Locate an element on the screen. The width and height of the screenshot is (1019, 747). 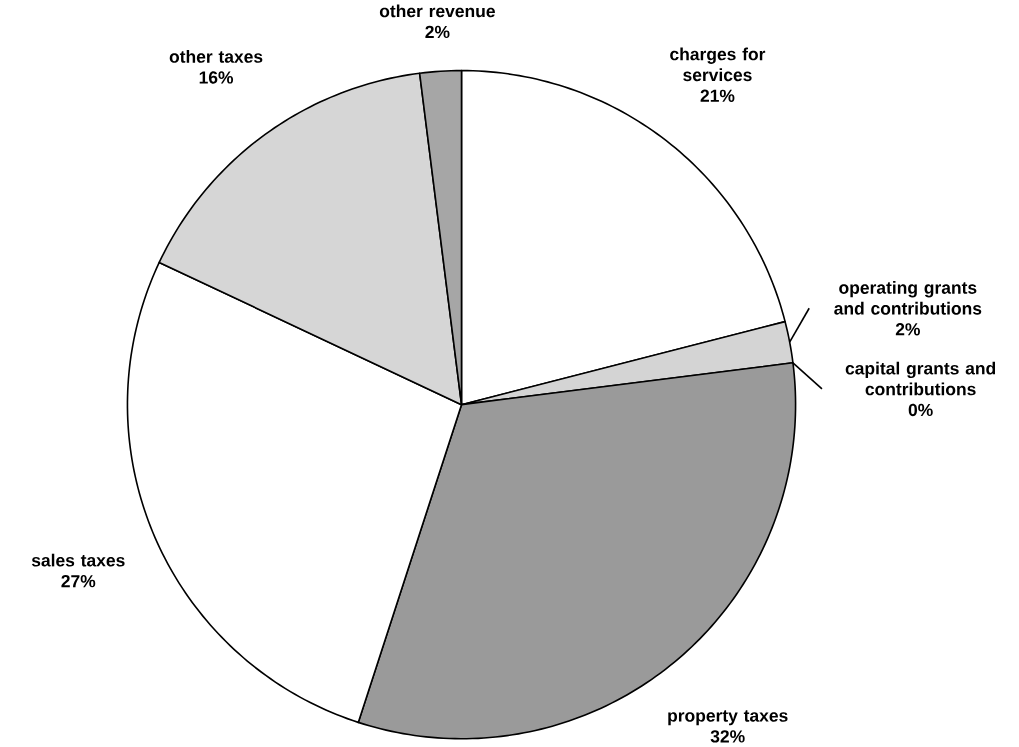
data-label: 21% is located at coordinates (717, 95).